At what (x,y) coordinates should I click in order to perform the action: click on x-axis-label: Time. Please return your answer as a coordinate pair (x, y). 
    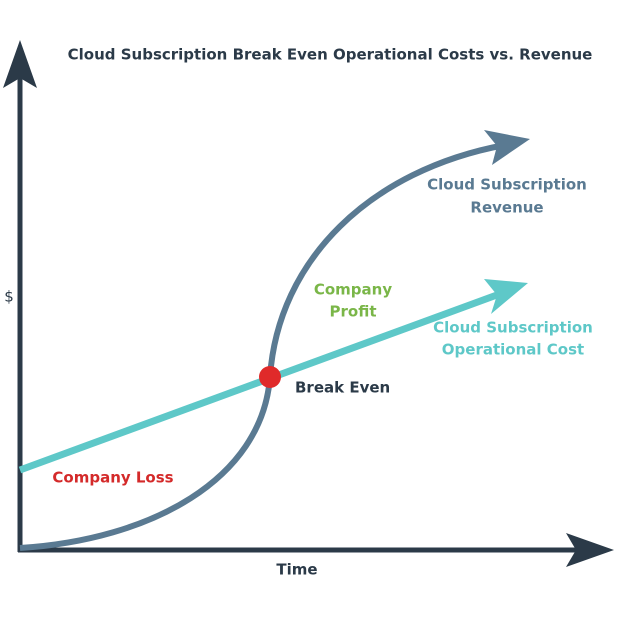
    Looking at the image, I should click on (296, 570).